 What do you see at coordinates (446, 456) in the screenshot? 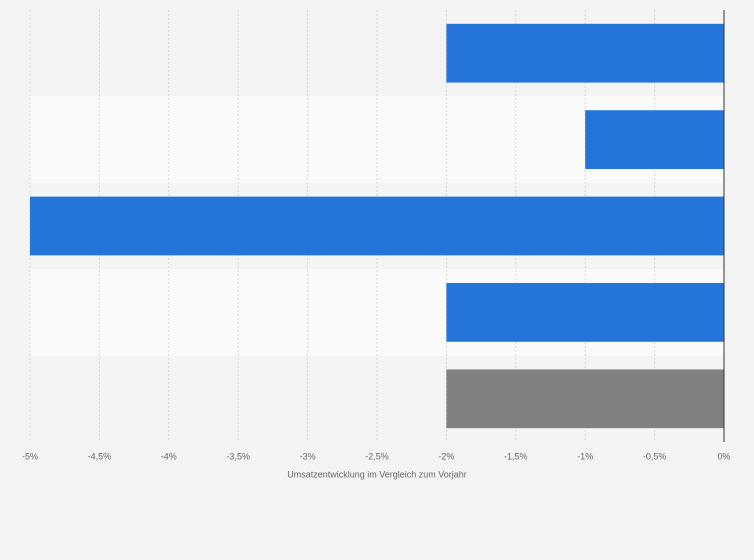
I see `x-tick-label: -2%` at bounding box center [446, 456].